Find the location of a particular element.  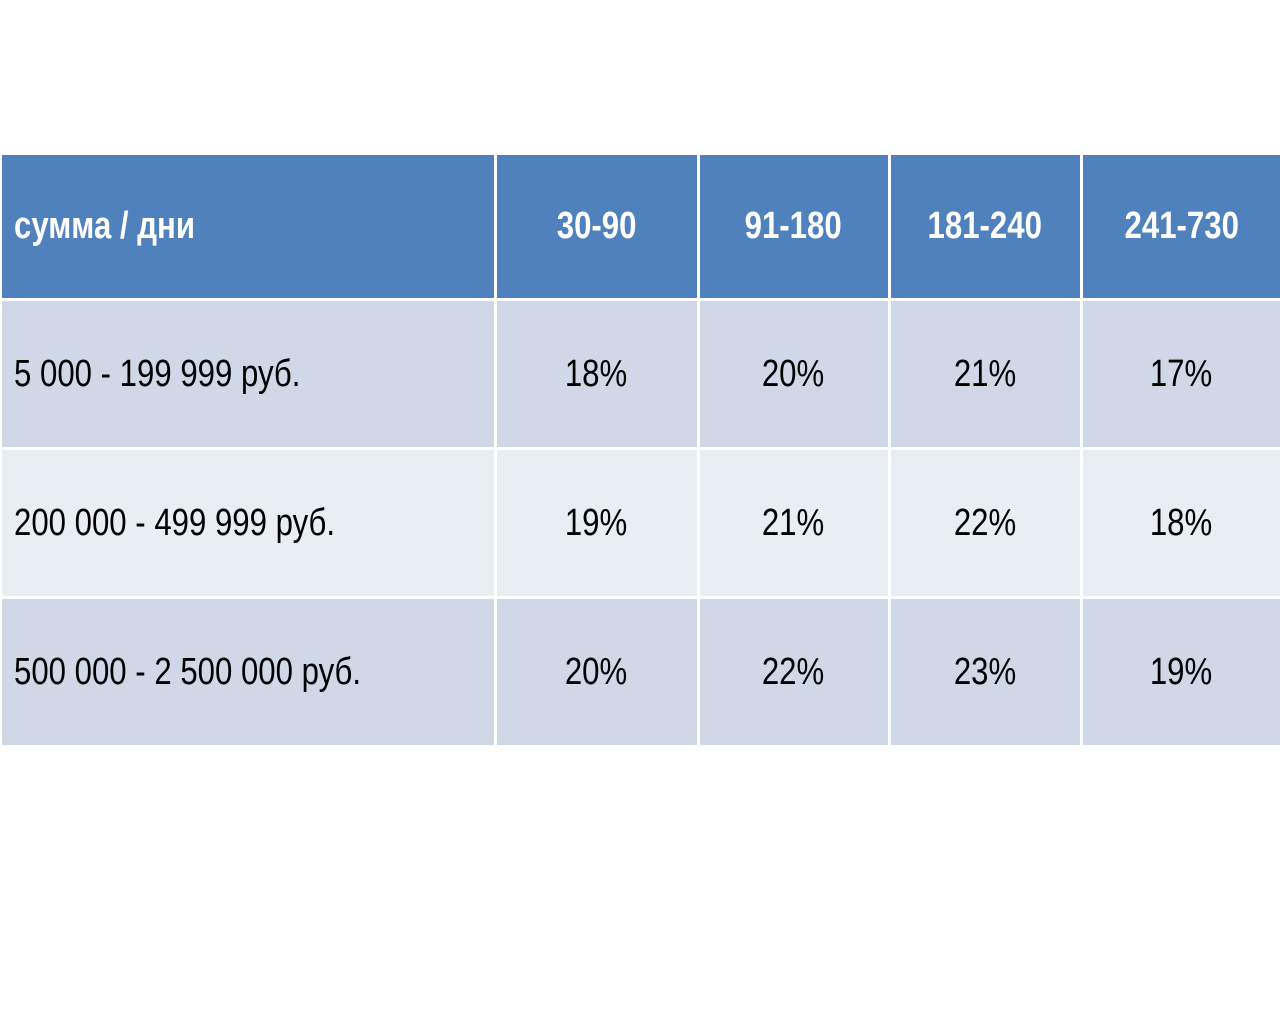

table-row: 5 000 - 199 999 руб. 18% 20% 21% 17% is located at coordinates (641, 374).